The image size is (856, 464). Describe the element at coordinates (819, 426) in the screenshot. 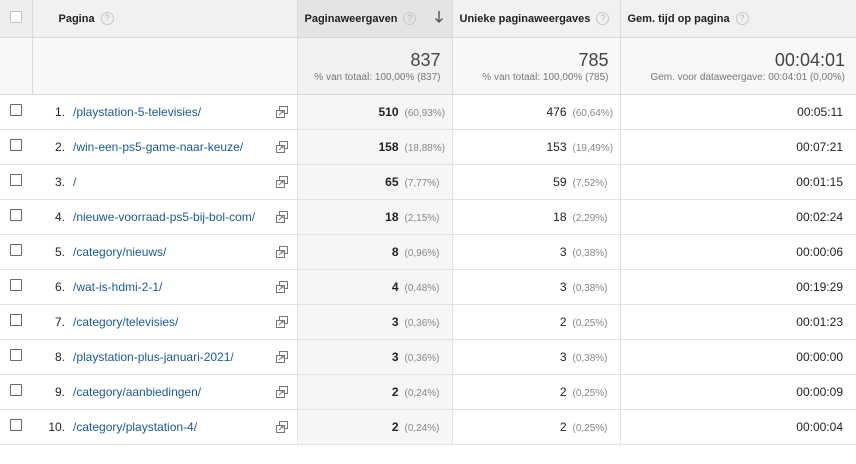

I see `row-avg-time-value: 00:00:04` at that location.